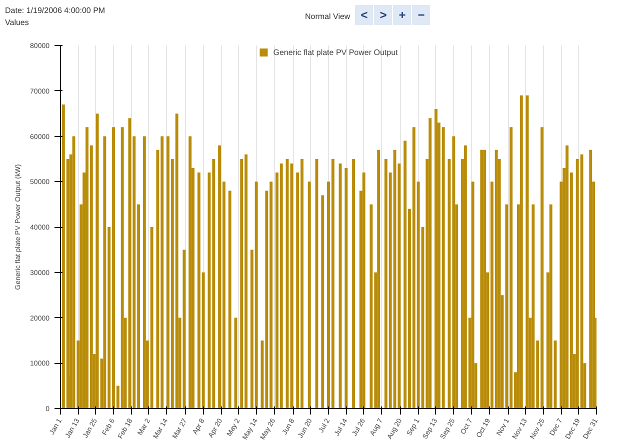 The height and width of the screenshot is (444, 621). What do you see at coordinates (327, 16) in the screenshot?
I see `text: Normal View` at bounding box center [327, 16].